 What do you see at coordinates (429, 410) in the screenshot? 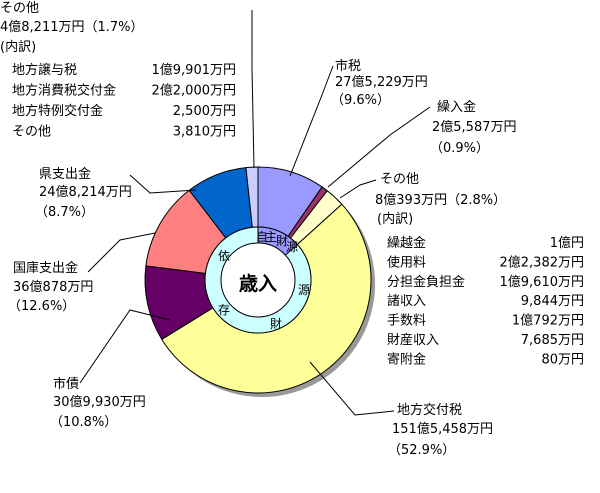
I see `label-koufuzei-name: 地方交付税` at bounding box center [429, 410].